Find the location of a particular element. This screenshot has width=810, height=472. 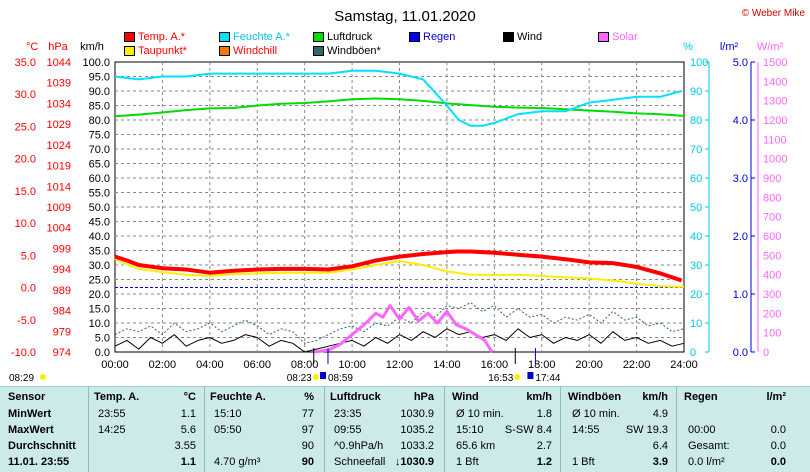

stats-row-time: 1 Bft is located at coordinates (467, 462).